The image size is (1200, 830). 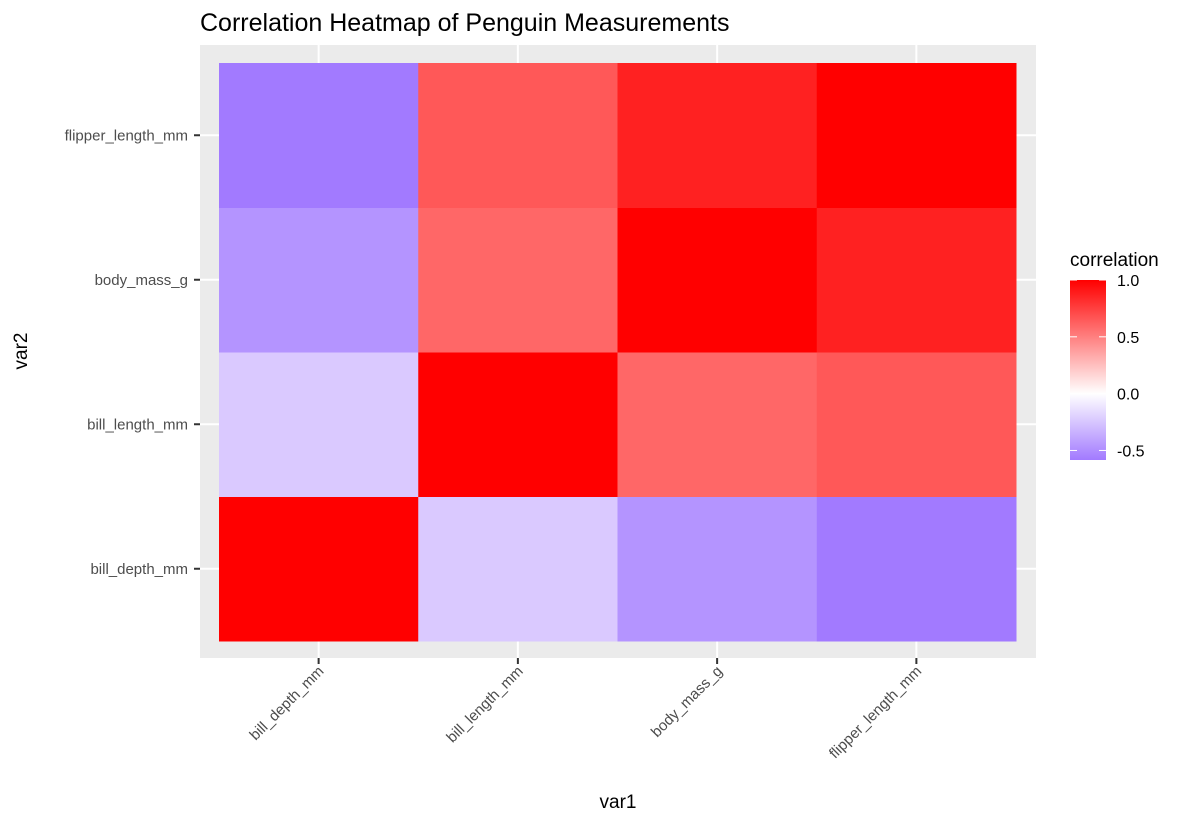 What do you see at coordinates (1128, 395) in the screenshot?
I see `legend-tick-label: 0.0` at bounding box center [1128, 395].